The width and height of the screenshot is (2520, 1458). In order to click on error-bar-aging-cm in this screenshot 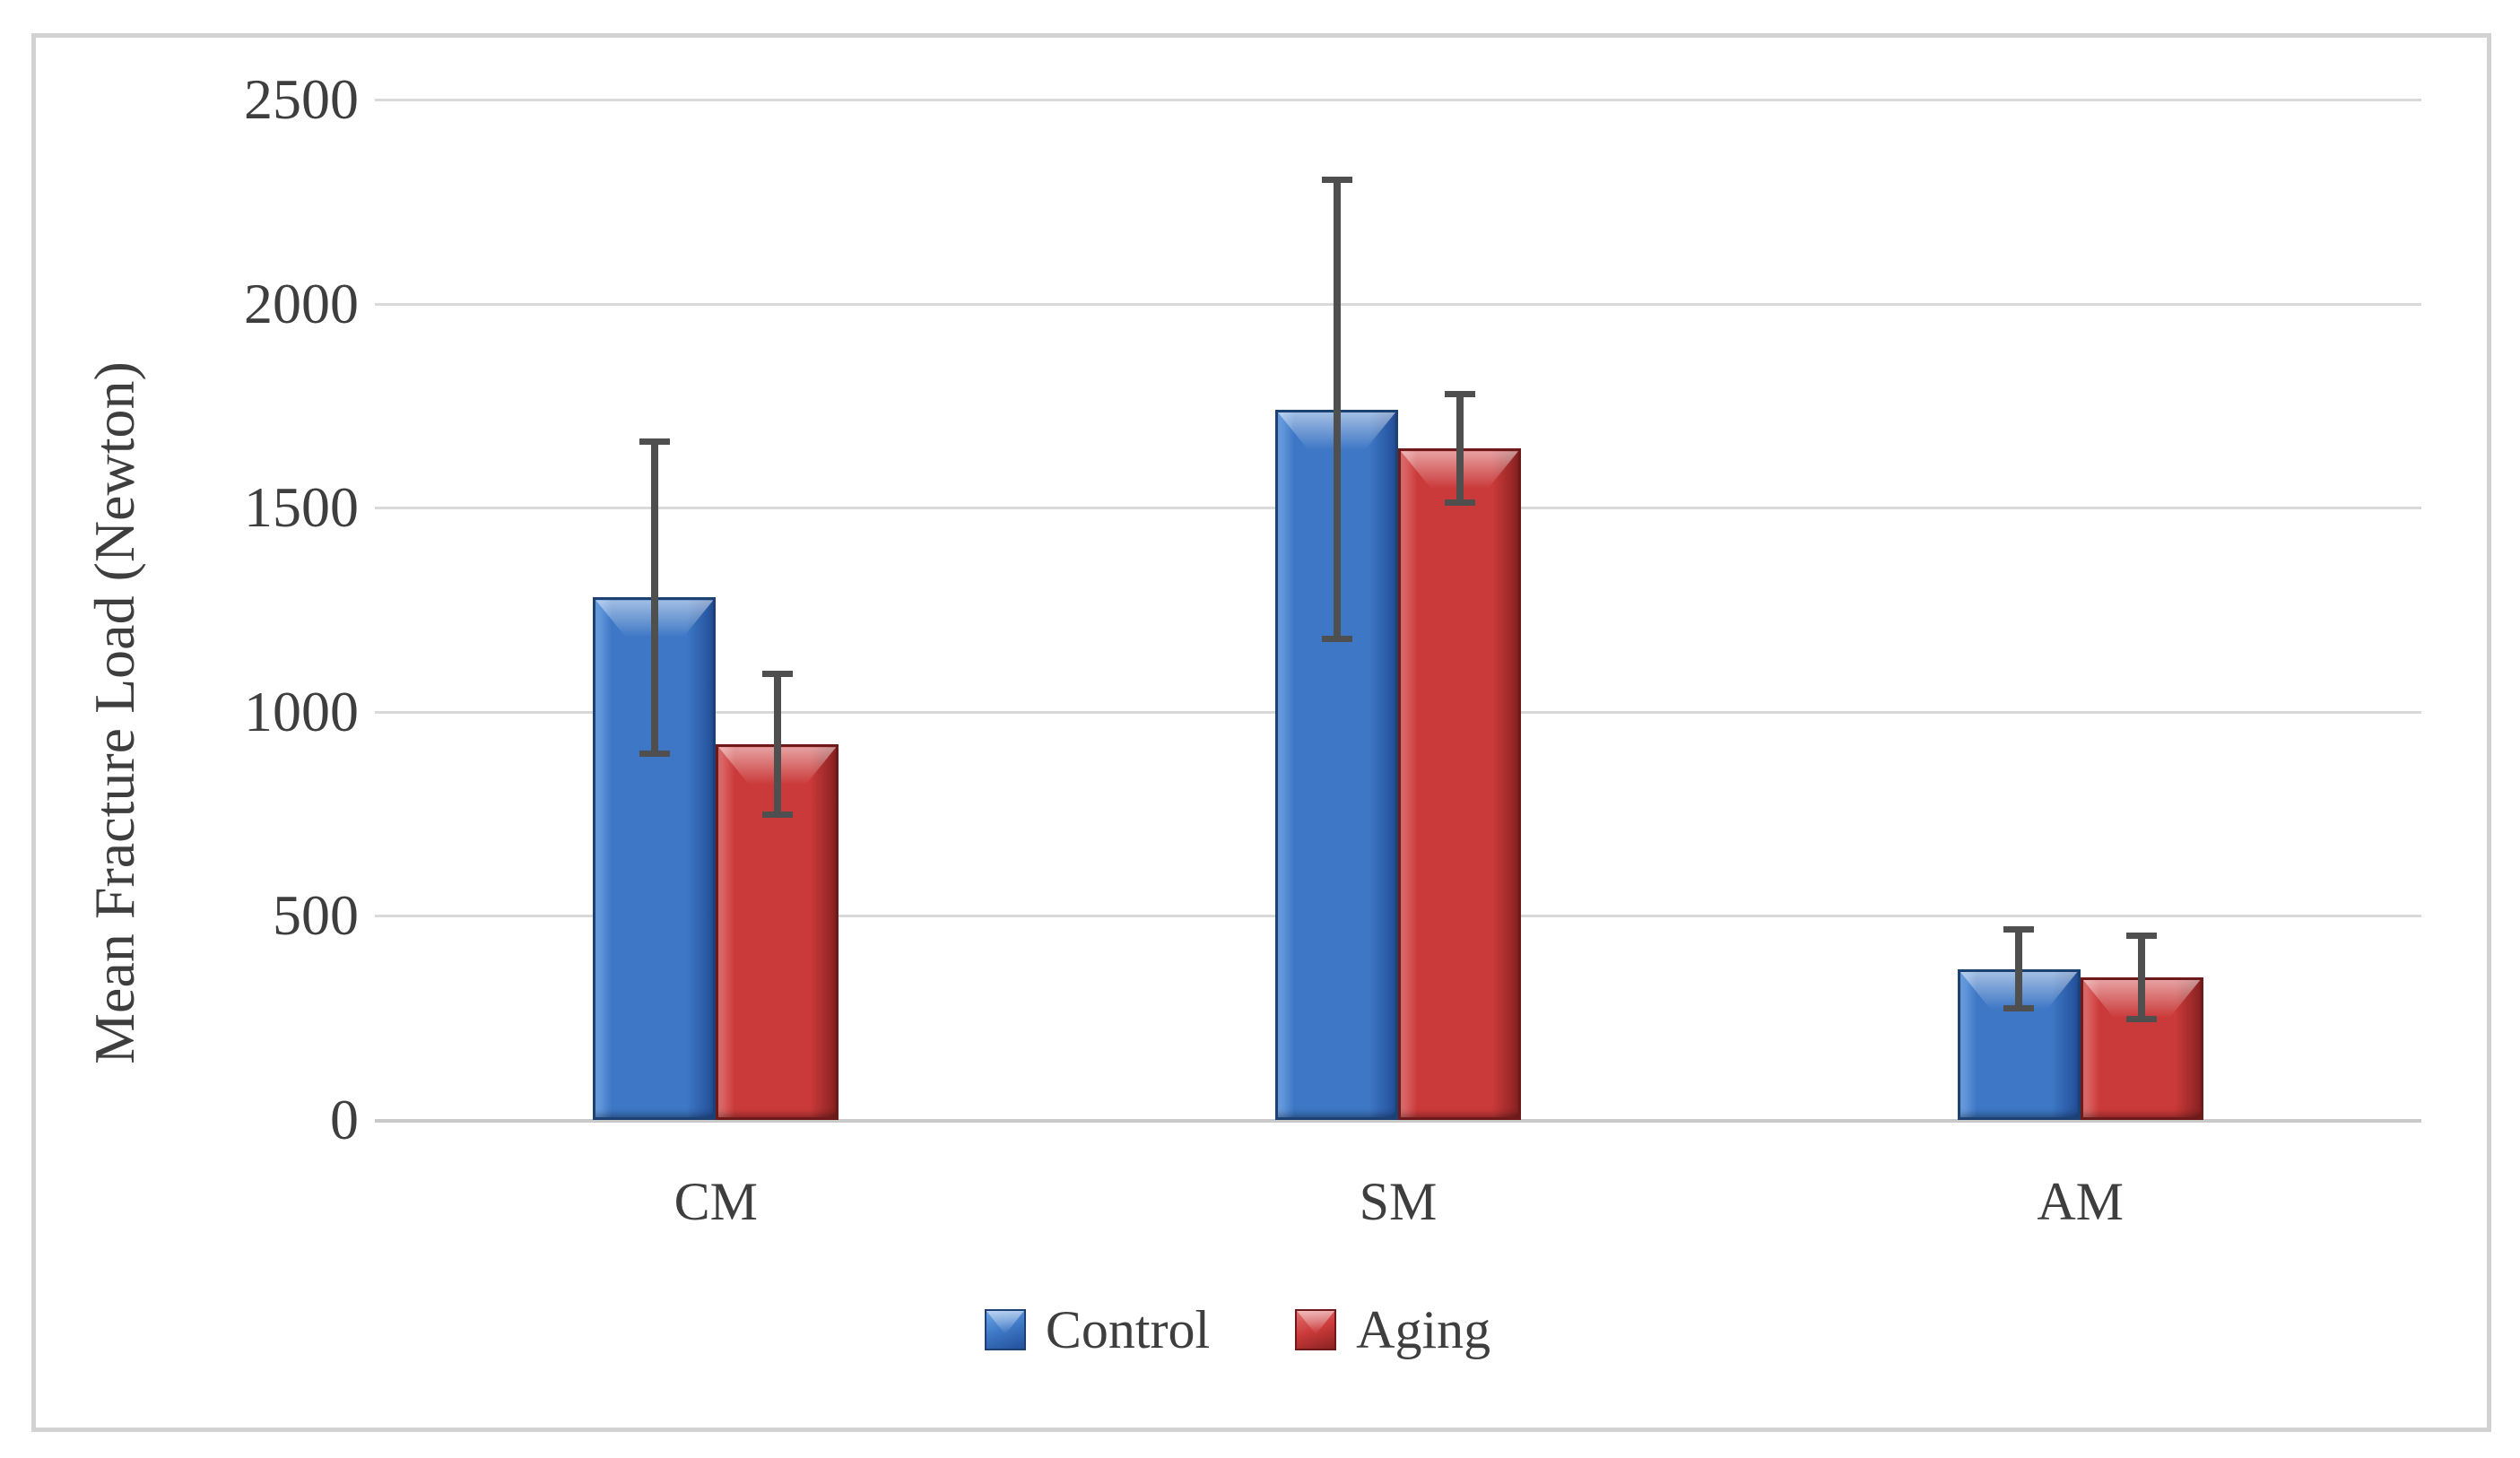, I will do `click(777, 745)`.